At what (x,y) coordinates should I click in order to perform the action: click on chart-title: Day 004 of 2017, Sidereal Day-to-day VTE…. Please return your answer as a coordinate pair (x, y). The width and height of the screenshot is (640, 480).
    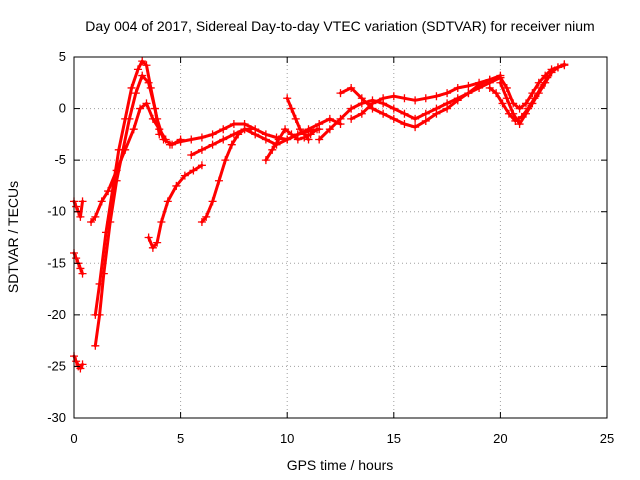
    Looking at the image, I should click on (339, 26).